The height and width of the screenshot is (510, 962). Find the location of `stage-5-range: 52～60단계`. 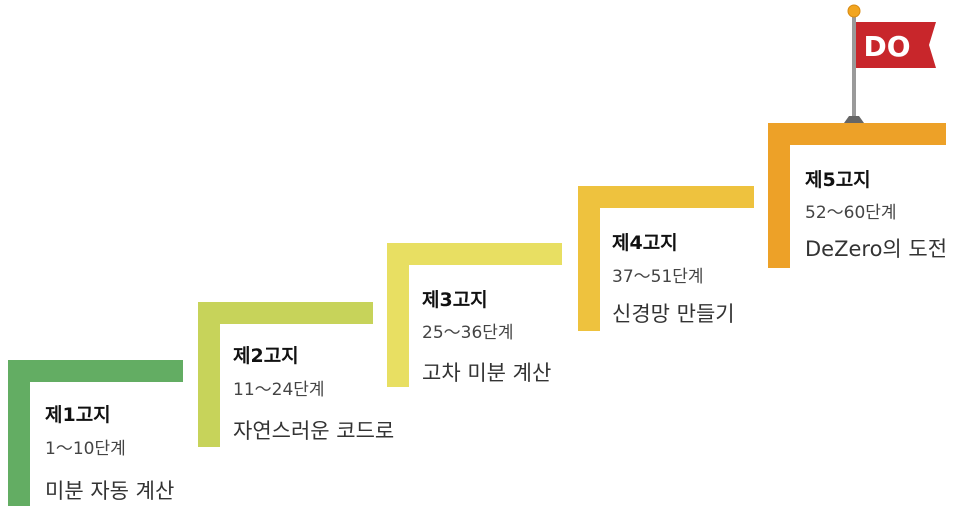

stage-5-range: 52～60단계 is located at coordinates (851, 213).